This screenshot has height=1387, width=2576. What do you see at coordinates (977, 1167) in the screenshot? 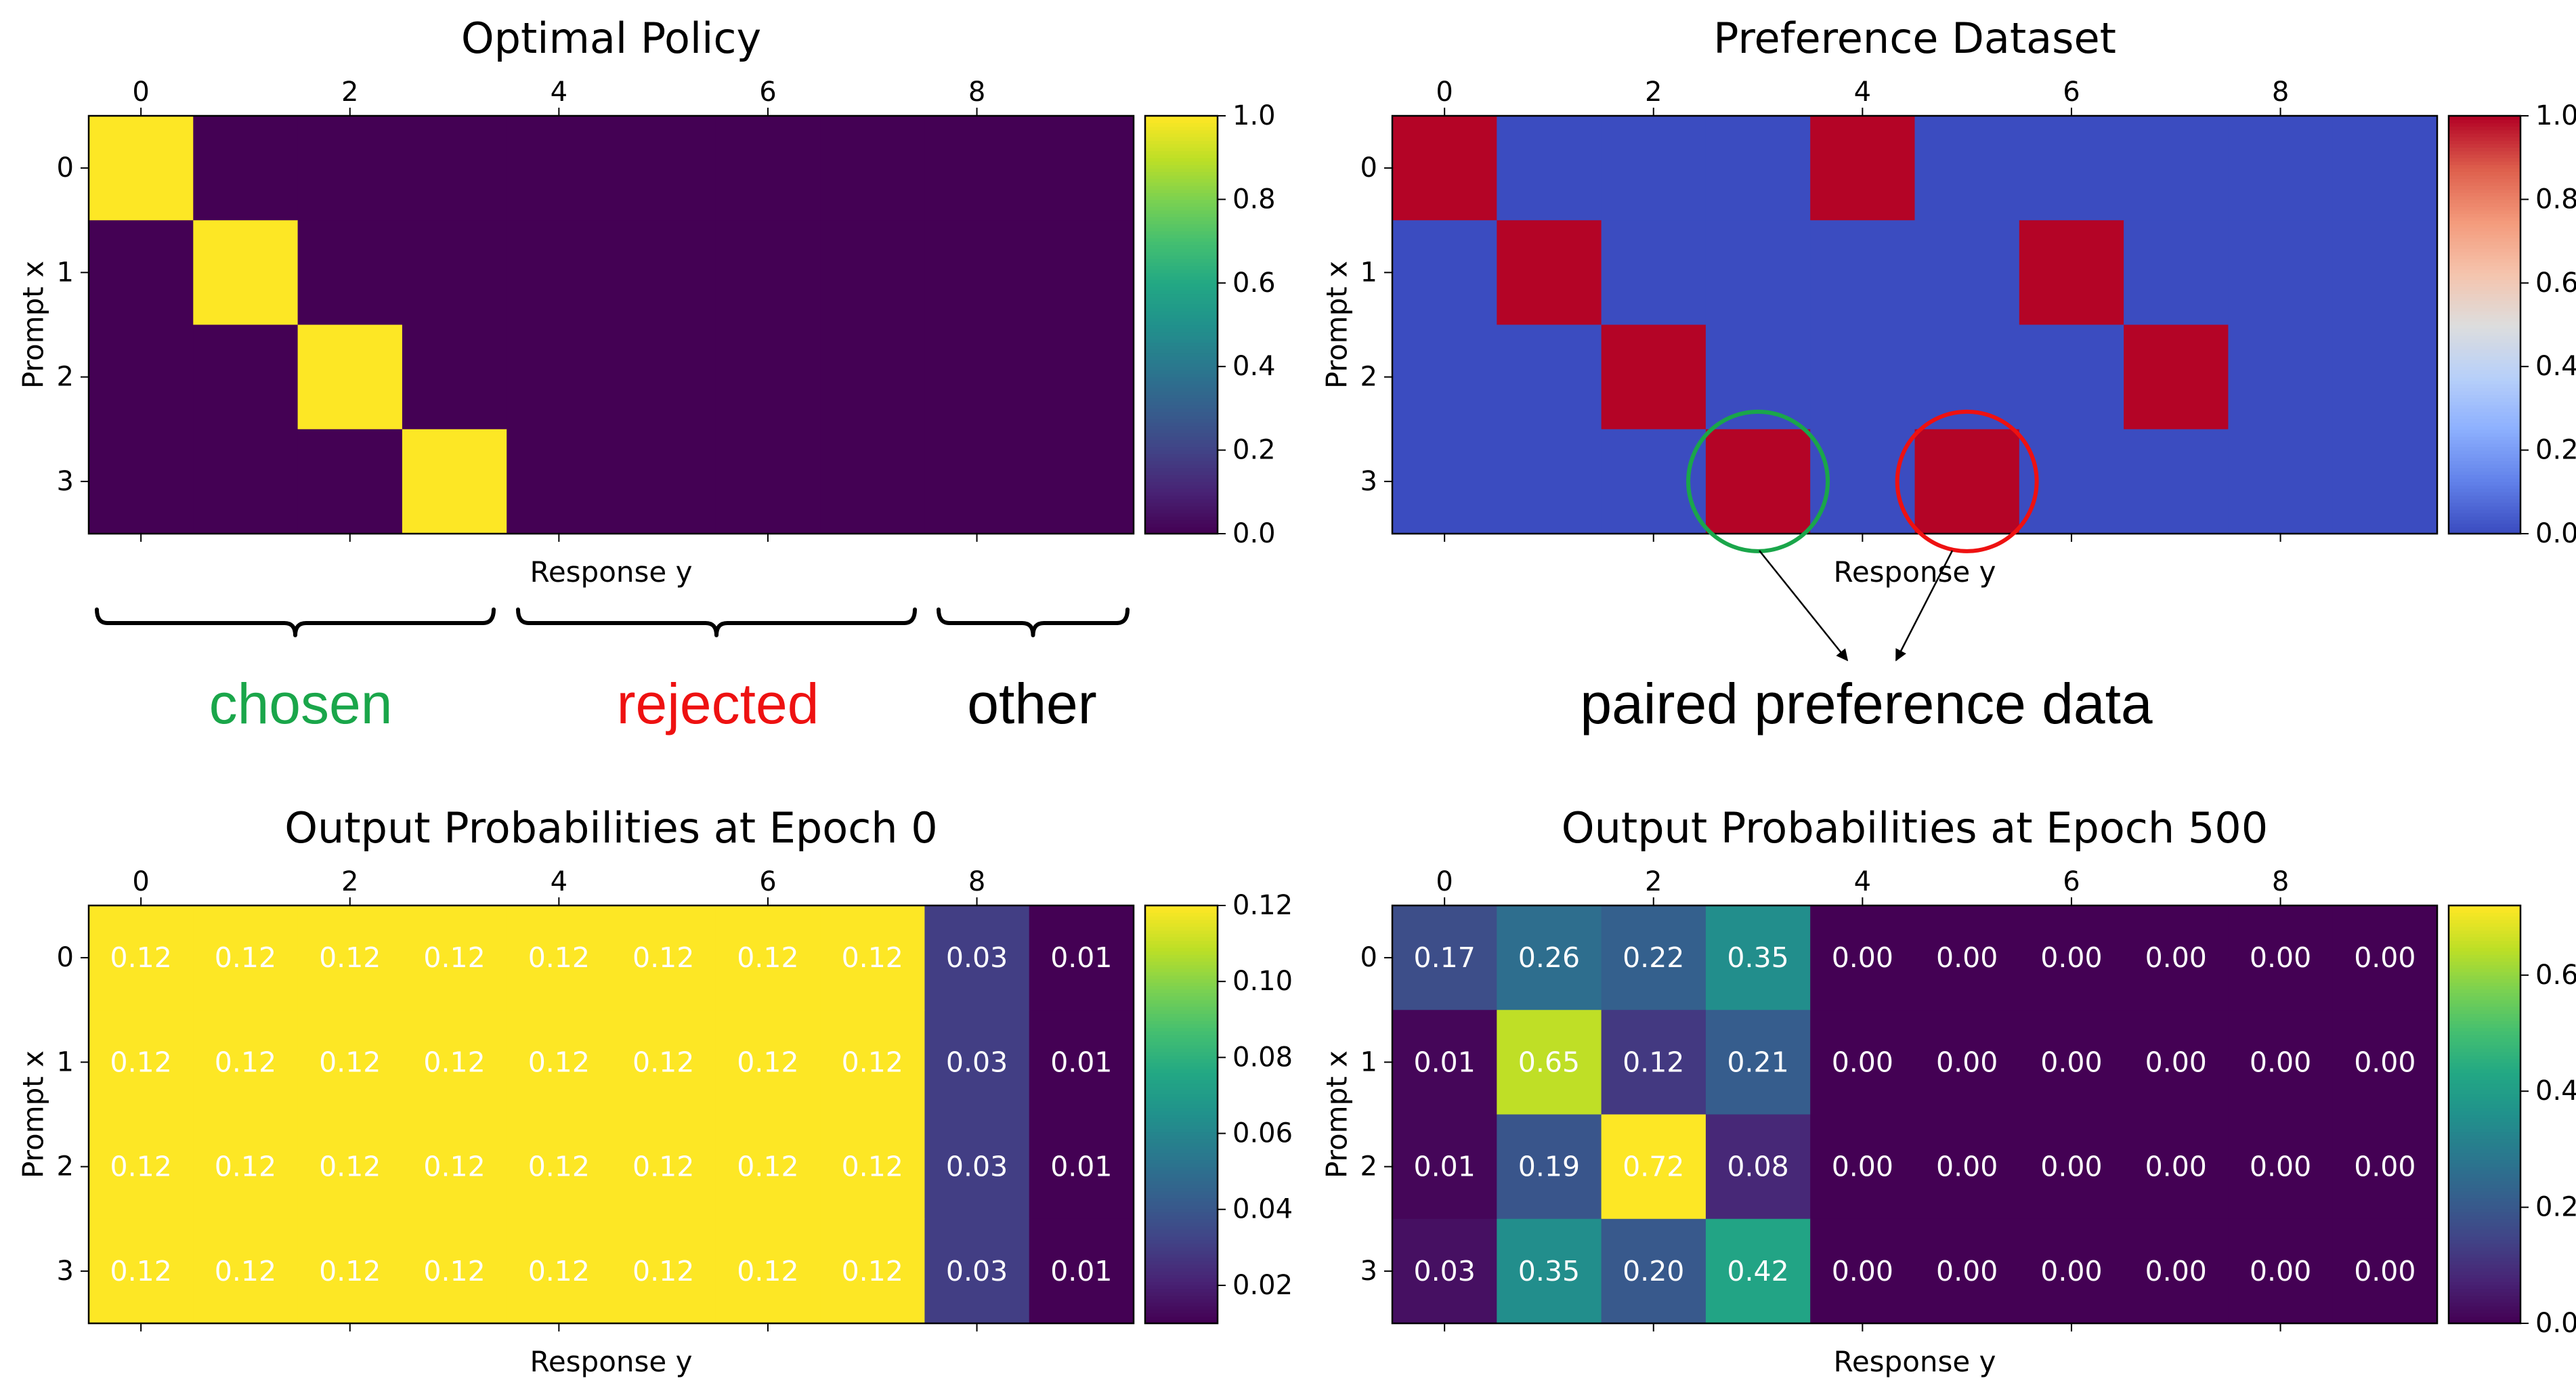
I see `cell-value-label: 0.03` at bounding box center [977, 1167].